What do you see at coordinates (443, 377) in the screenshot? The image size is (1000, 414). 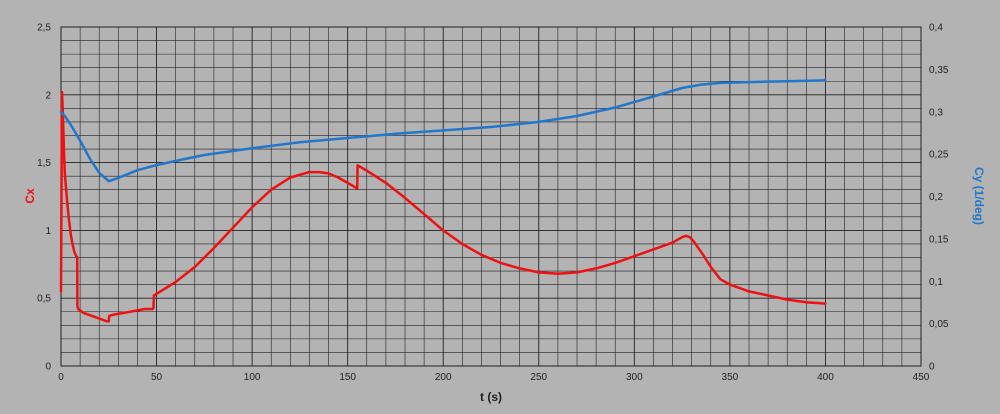 I see `x-tick-label: 200` at bounding box center [443, 377].